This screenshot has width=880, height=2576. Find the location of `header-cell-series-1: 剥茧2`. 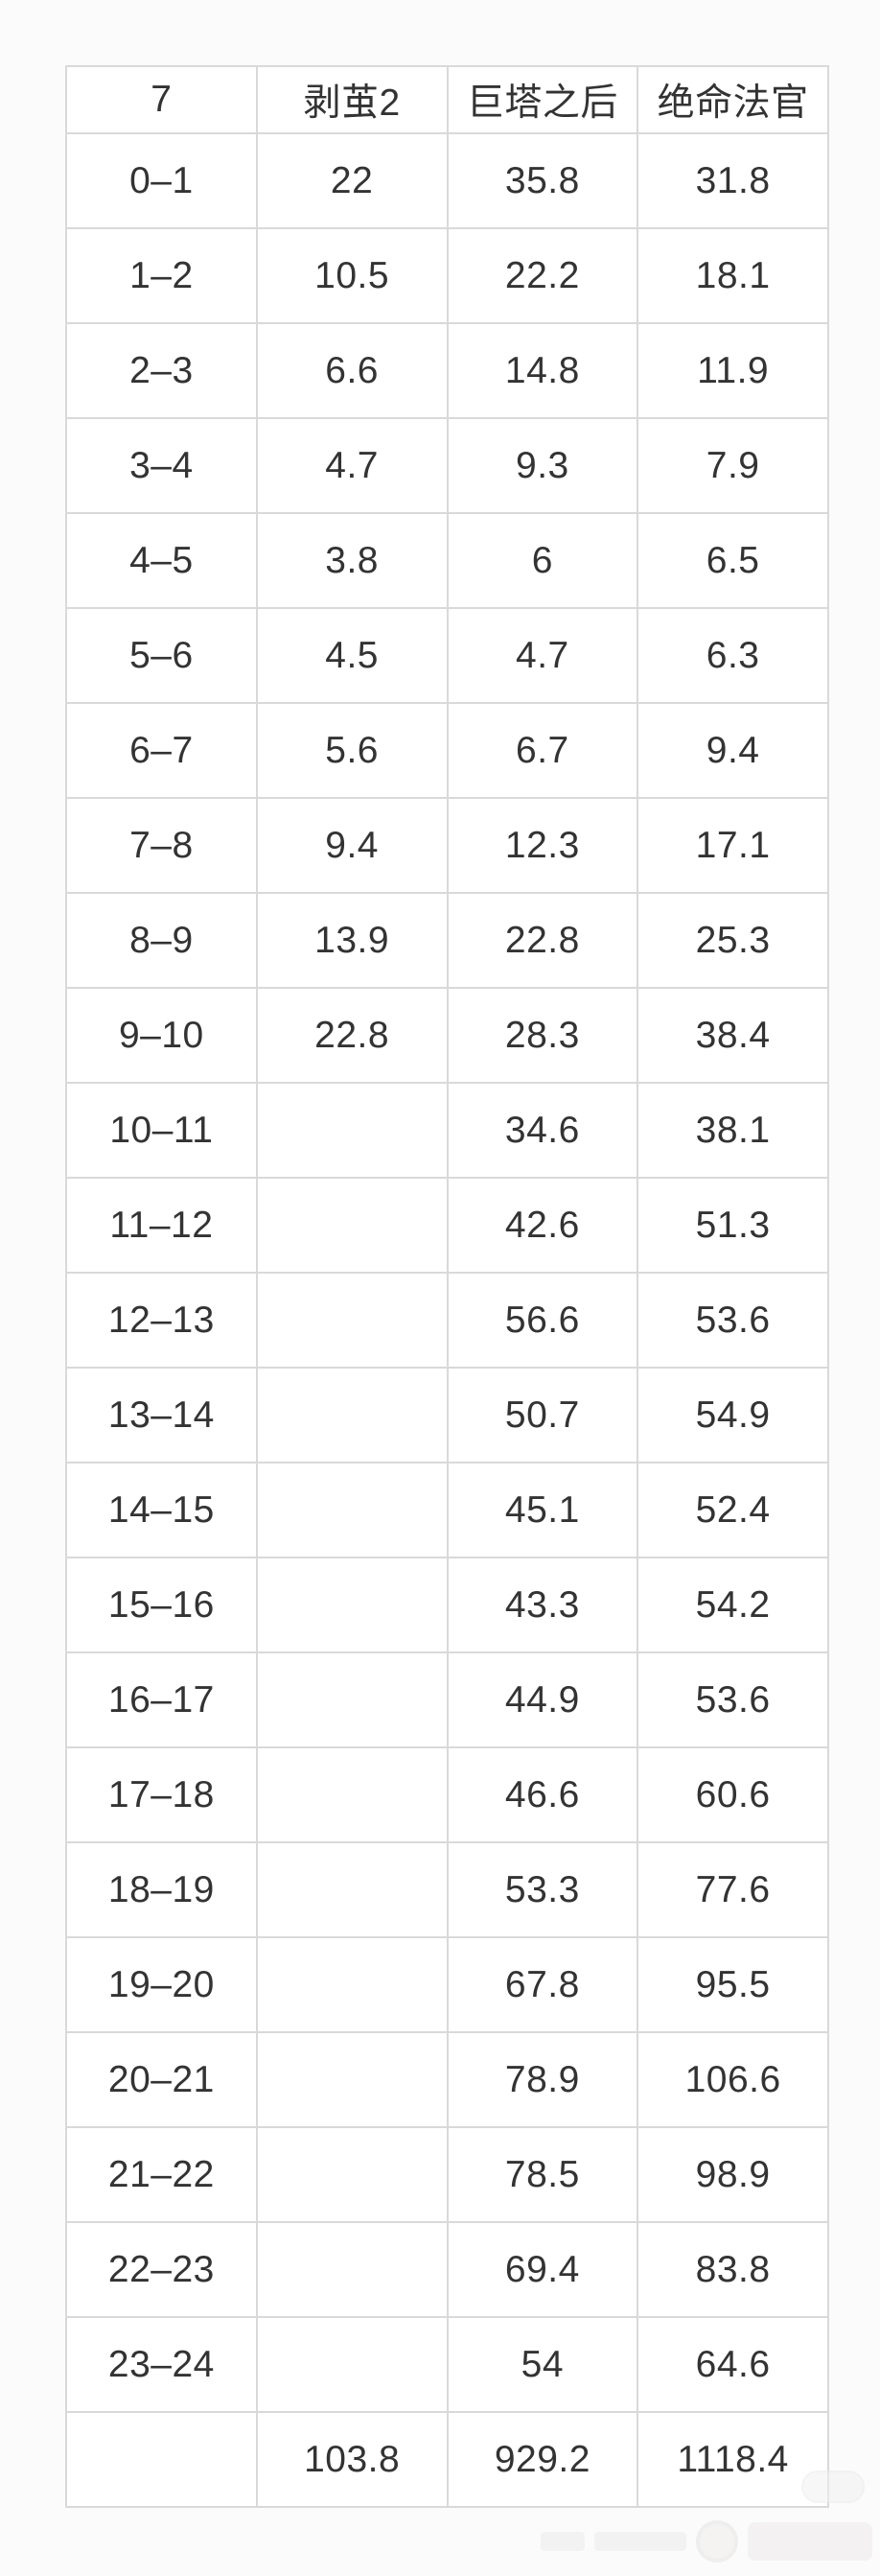

header-cell-series-1: 剥茧2 is located at coordinates (352, 99).